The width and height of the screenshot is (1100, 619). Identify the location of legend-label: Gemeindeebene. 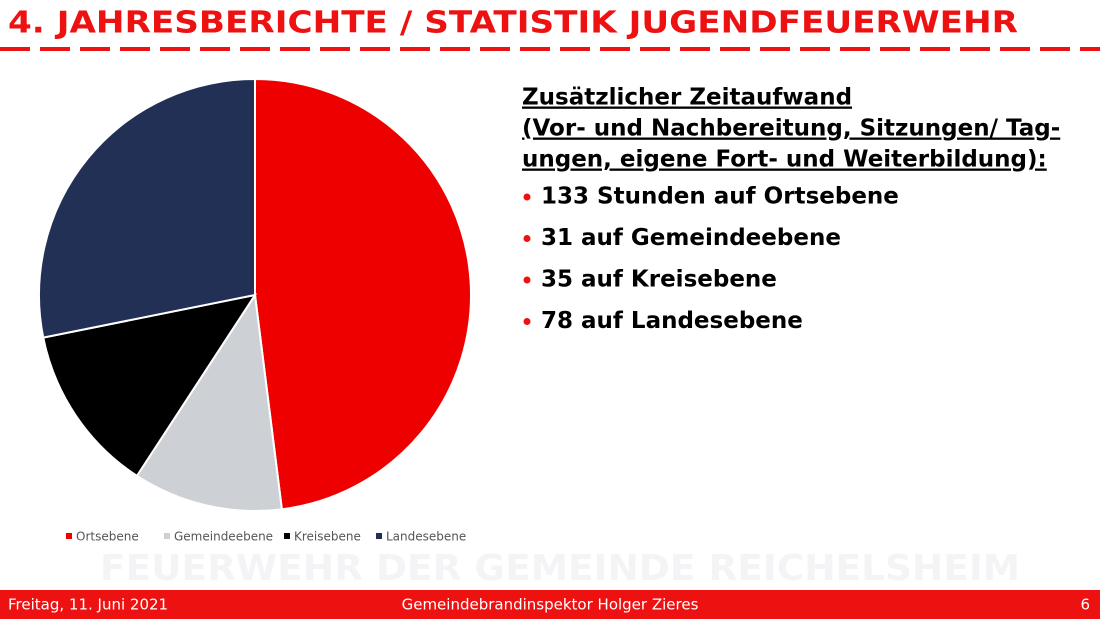
(223, 537).